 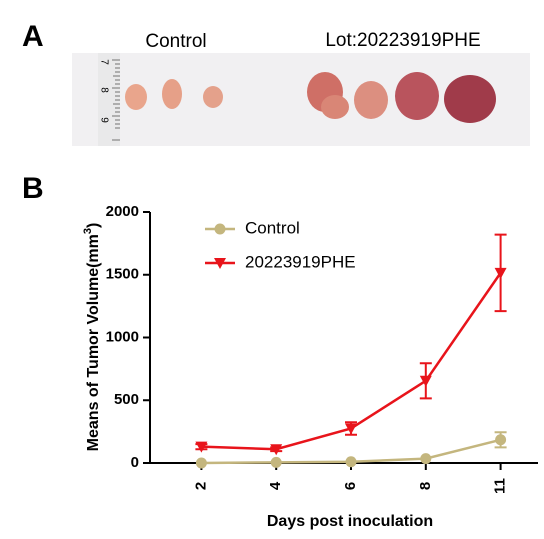 What do you see at coordinates (425, 486) in the screenshot?
I see `x-tick-label: 8` at bounding box center [425, 486].